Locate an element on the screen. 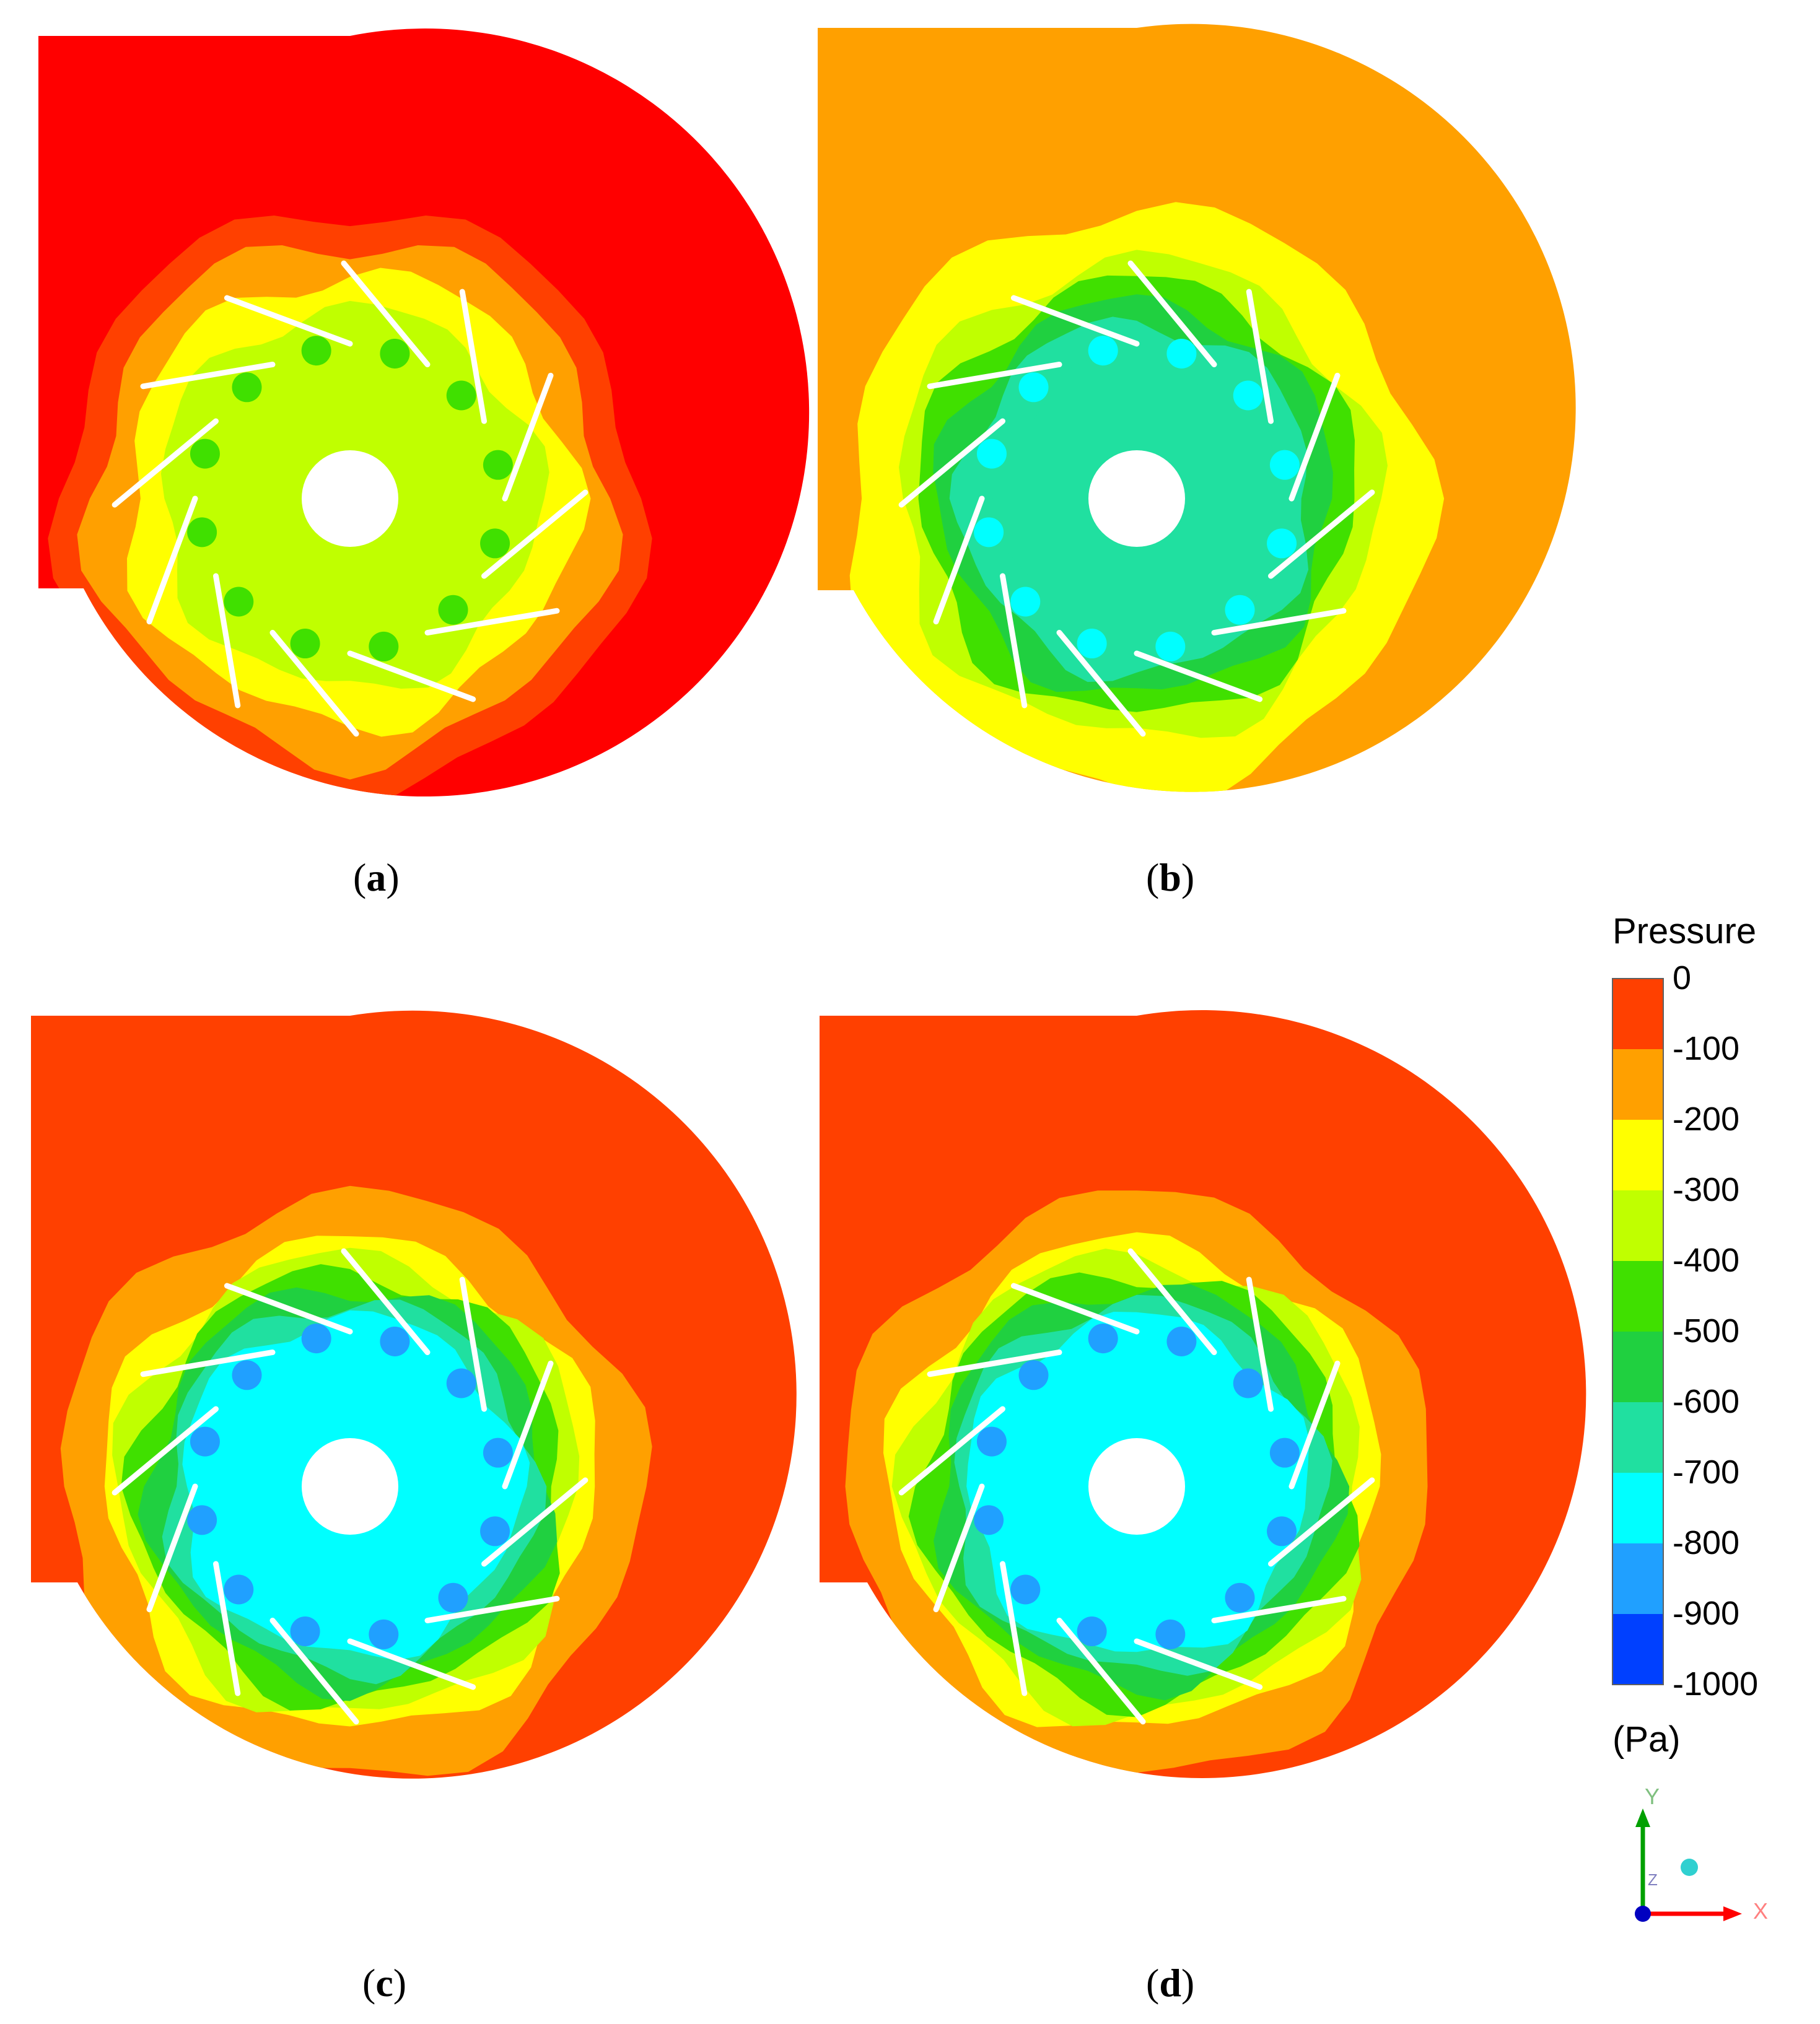  legend-tick-label: -600 is located at coordinates (1706, 1401).